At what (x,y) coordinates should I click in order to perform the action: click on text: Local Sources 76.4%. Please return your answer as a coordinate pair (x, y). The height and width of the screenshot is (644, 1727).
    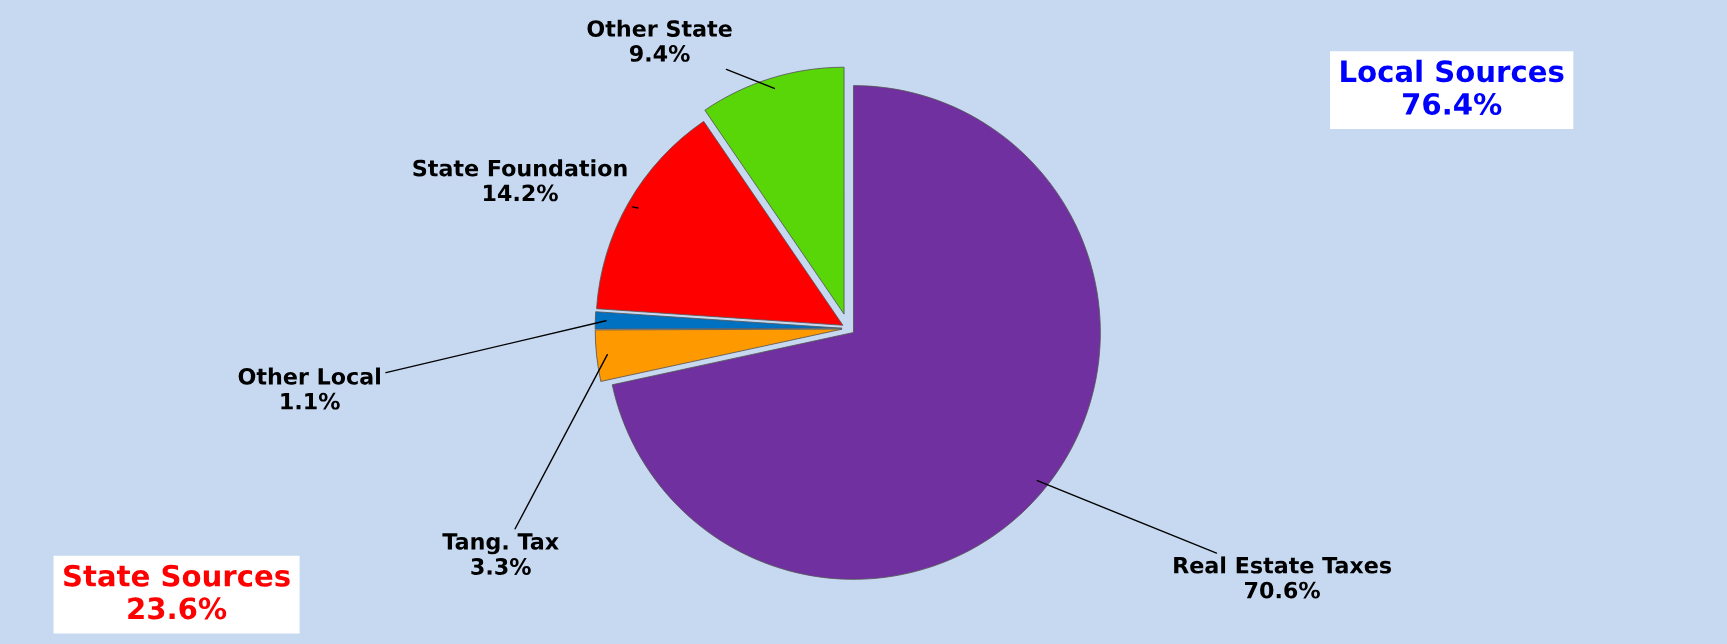
    Looking at the image, I should click on (1452, 87).